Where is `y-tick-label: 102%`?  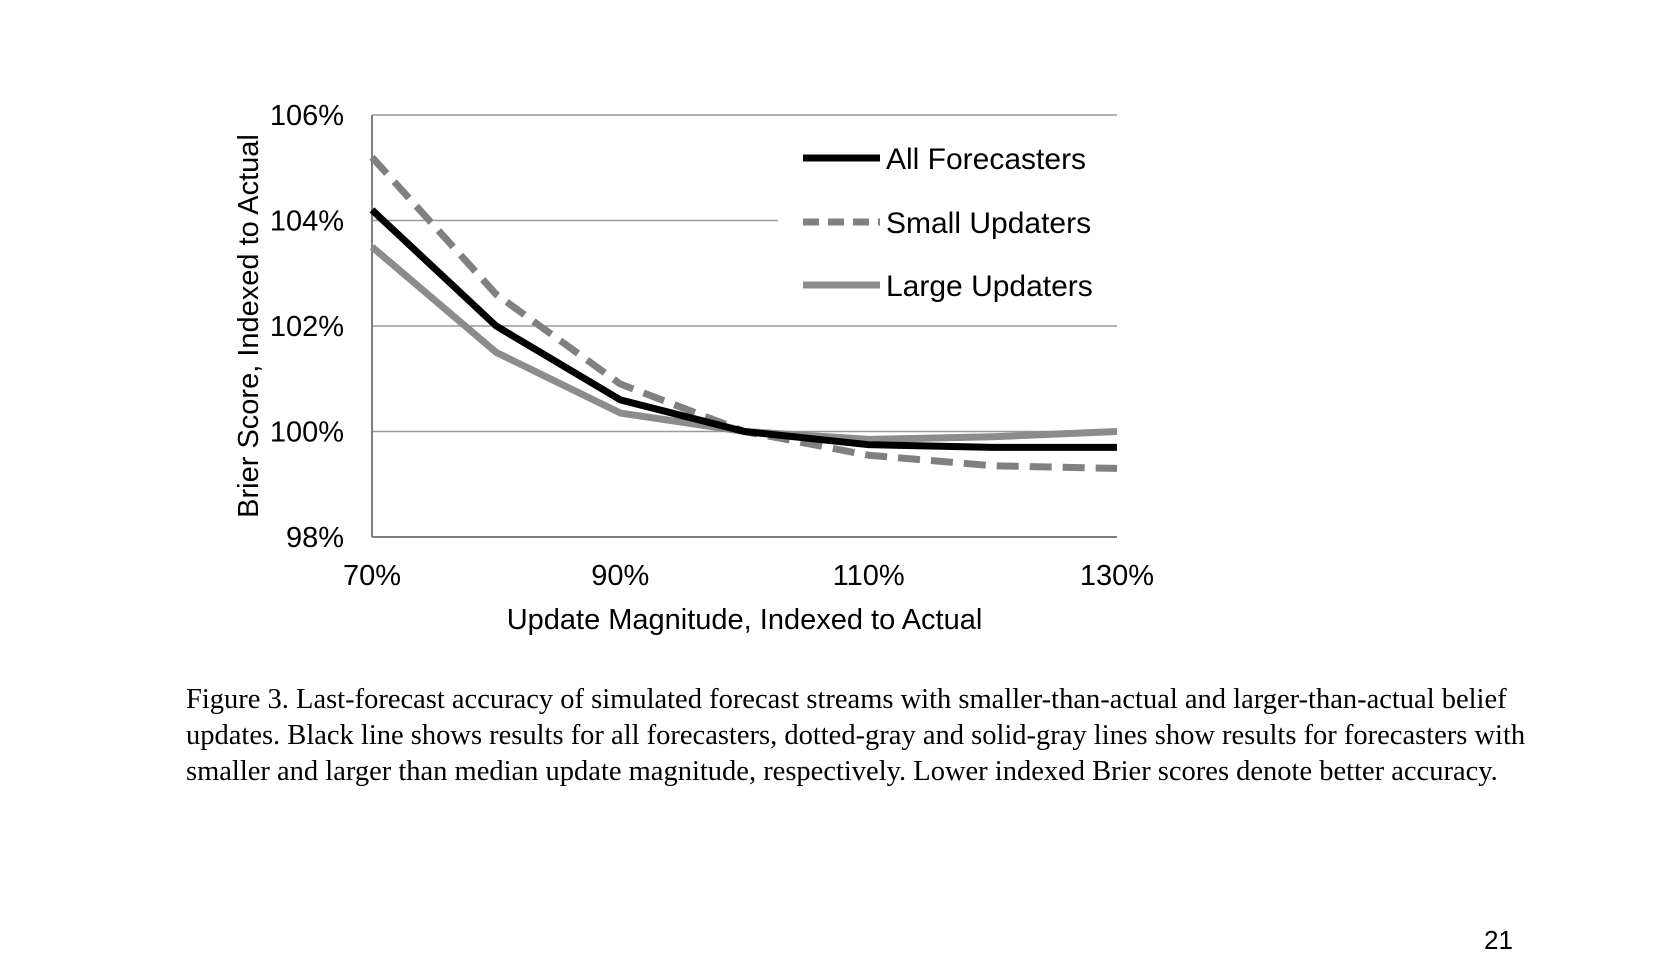 y-tick-label: 102% is located at coordinates (307, 327).